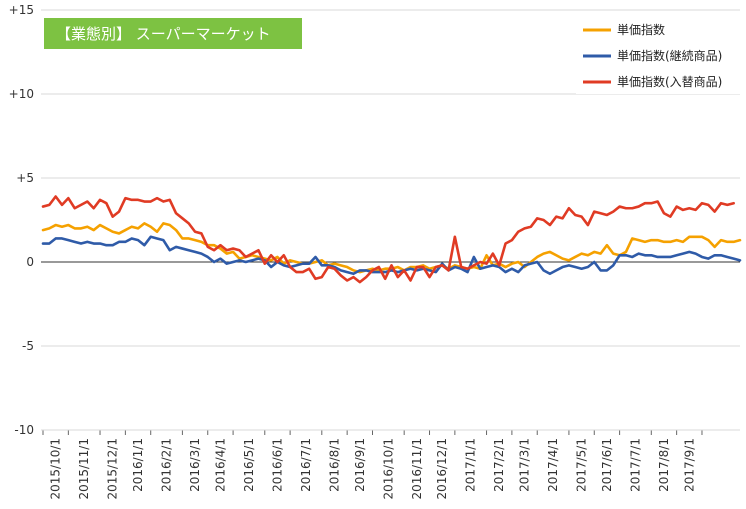 The height and width of the screenshot is (509, 746). I want to click on x-tick-label: 2017/4/1, so click(553, 465).